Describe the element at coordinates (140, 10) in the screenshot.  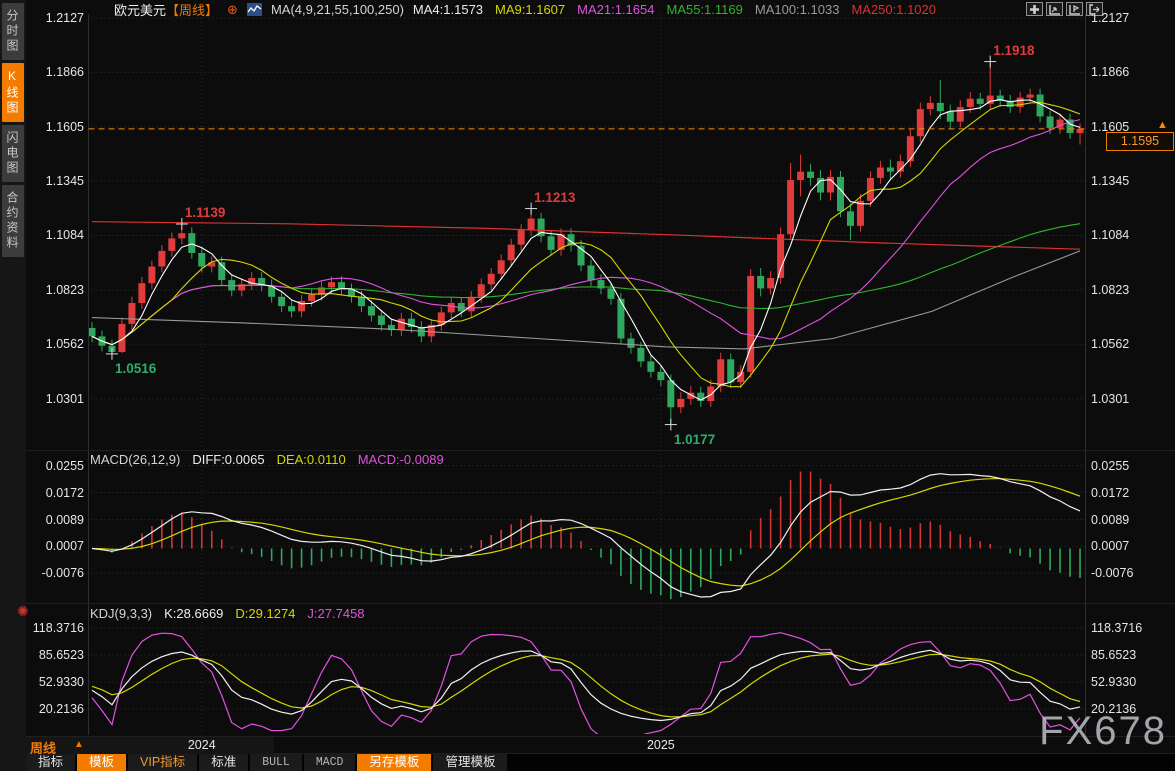
I see `symbol-name: 欧元美元` at that location.